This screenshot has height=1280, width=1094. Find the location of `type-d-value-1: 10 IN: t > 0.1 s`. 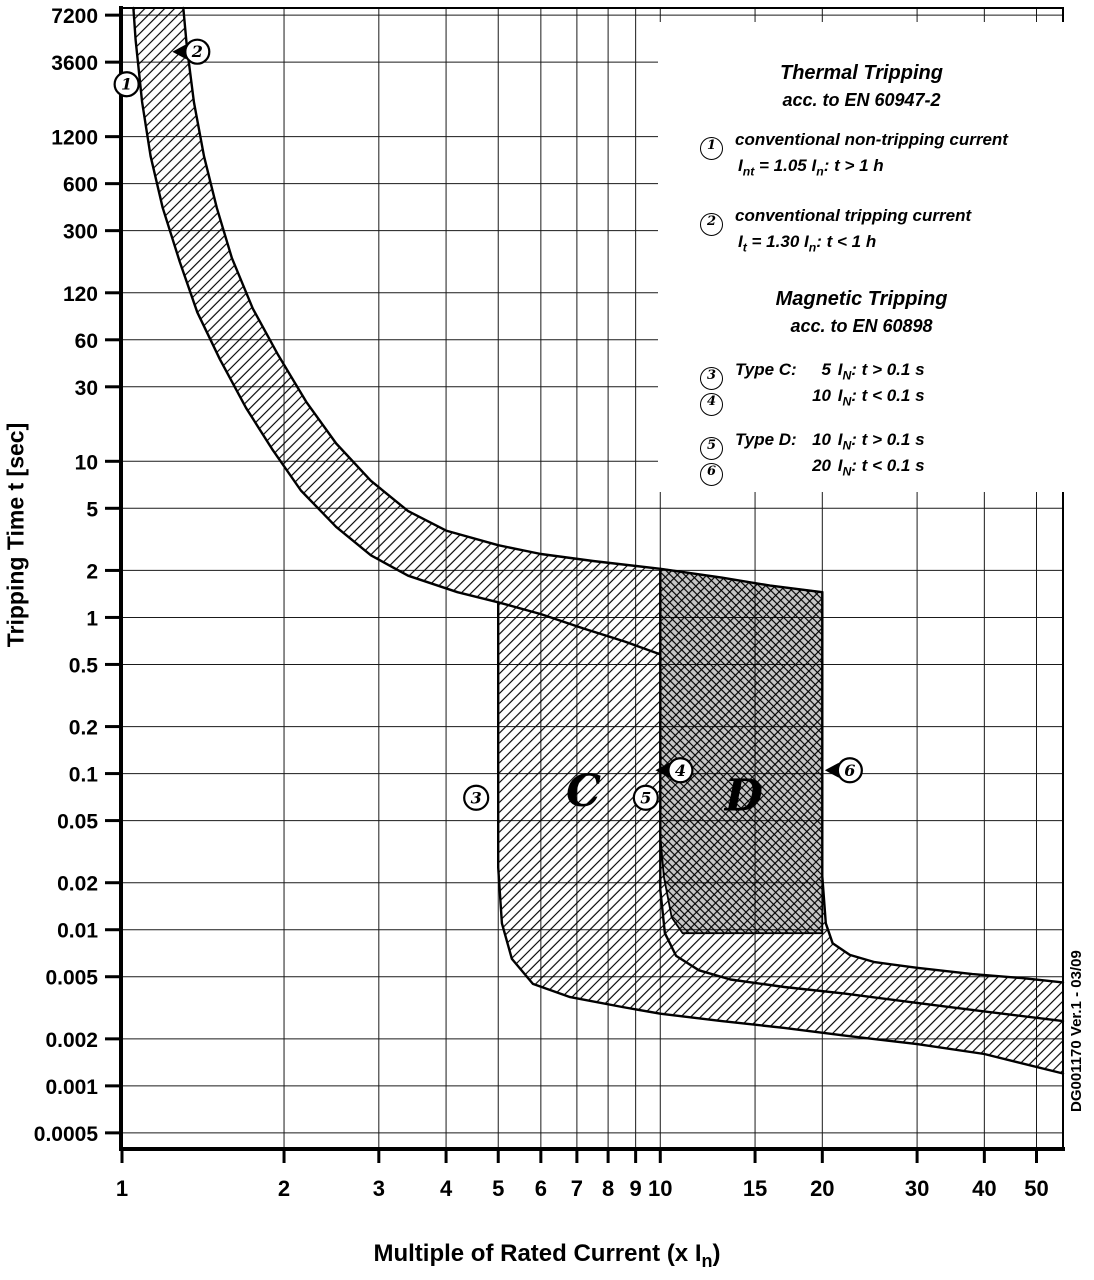

type-d-value-1: 10 IN: t > 0.1 s is located at coordinates (865, 441).